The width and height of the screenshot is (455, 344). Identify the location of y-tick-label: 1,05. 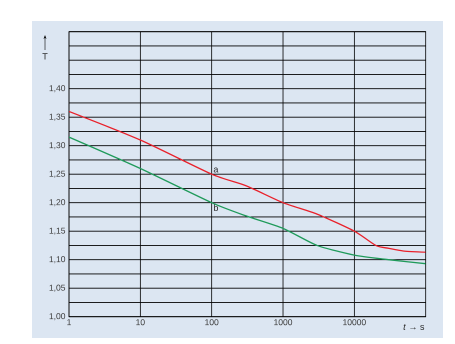
(58, 288).